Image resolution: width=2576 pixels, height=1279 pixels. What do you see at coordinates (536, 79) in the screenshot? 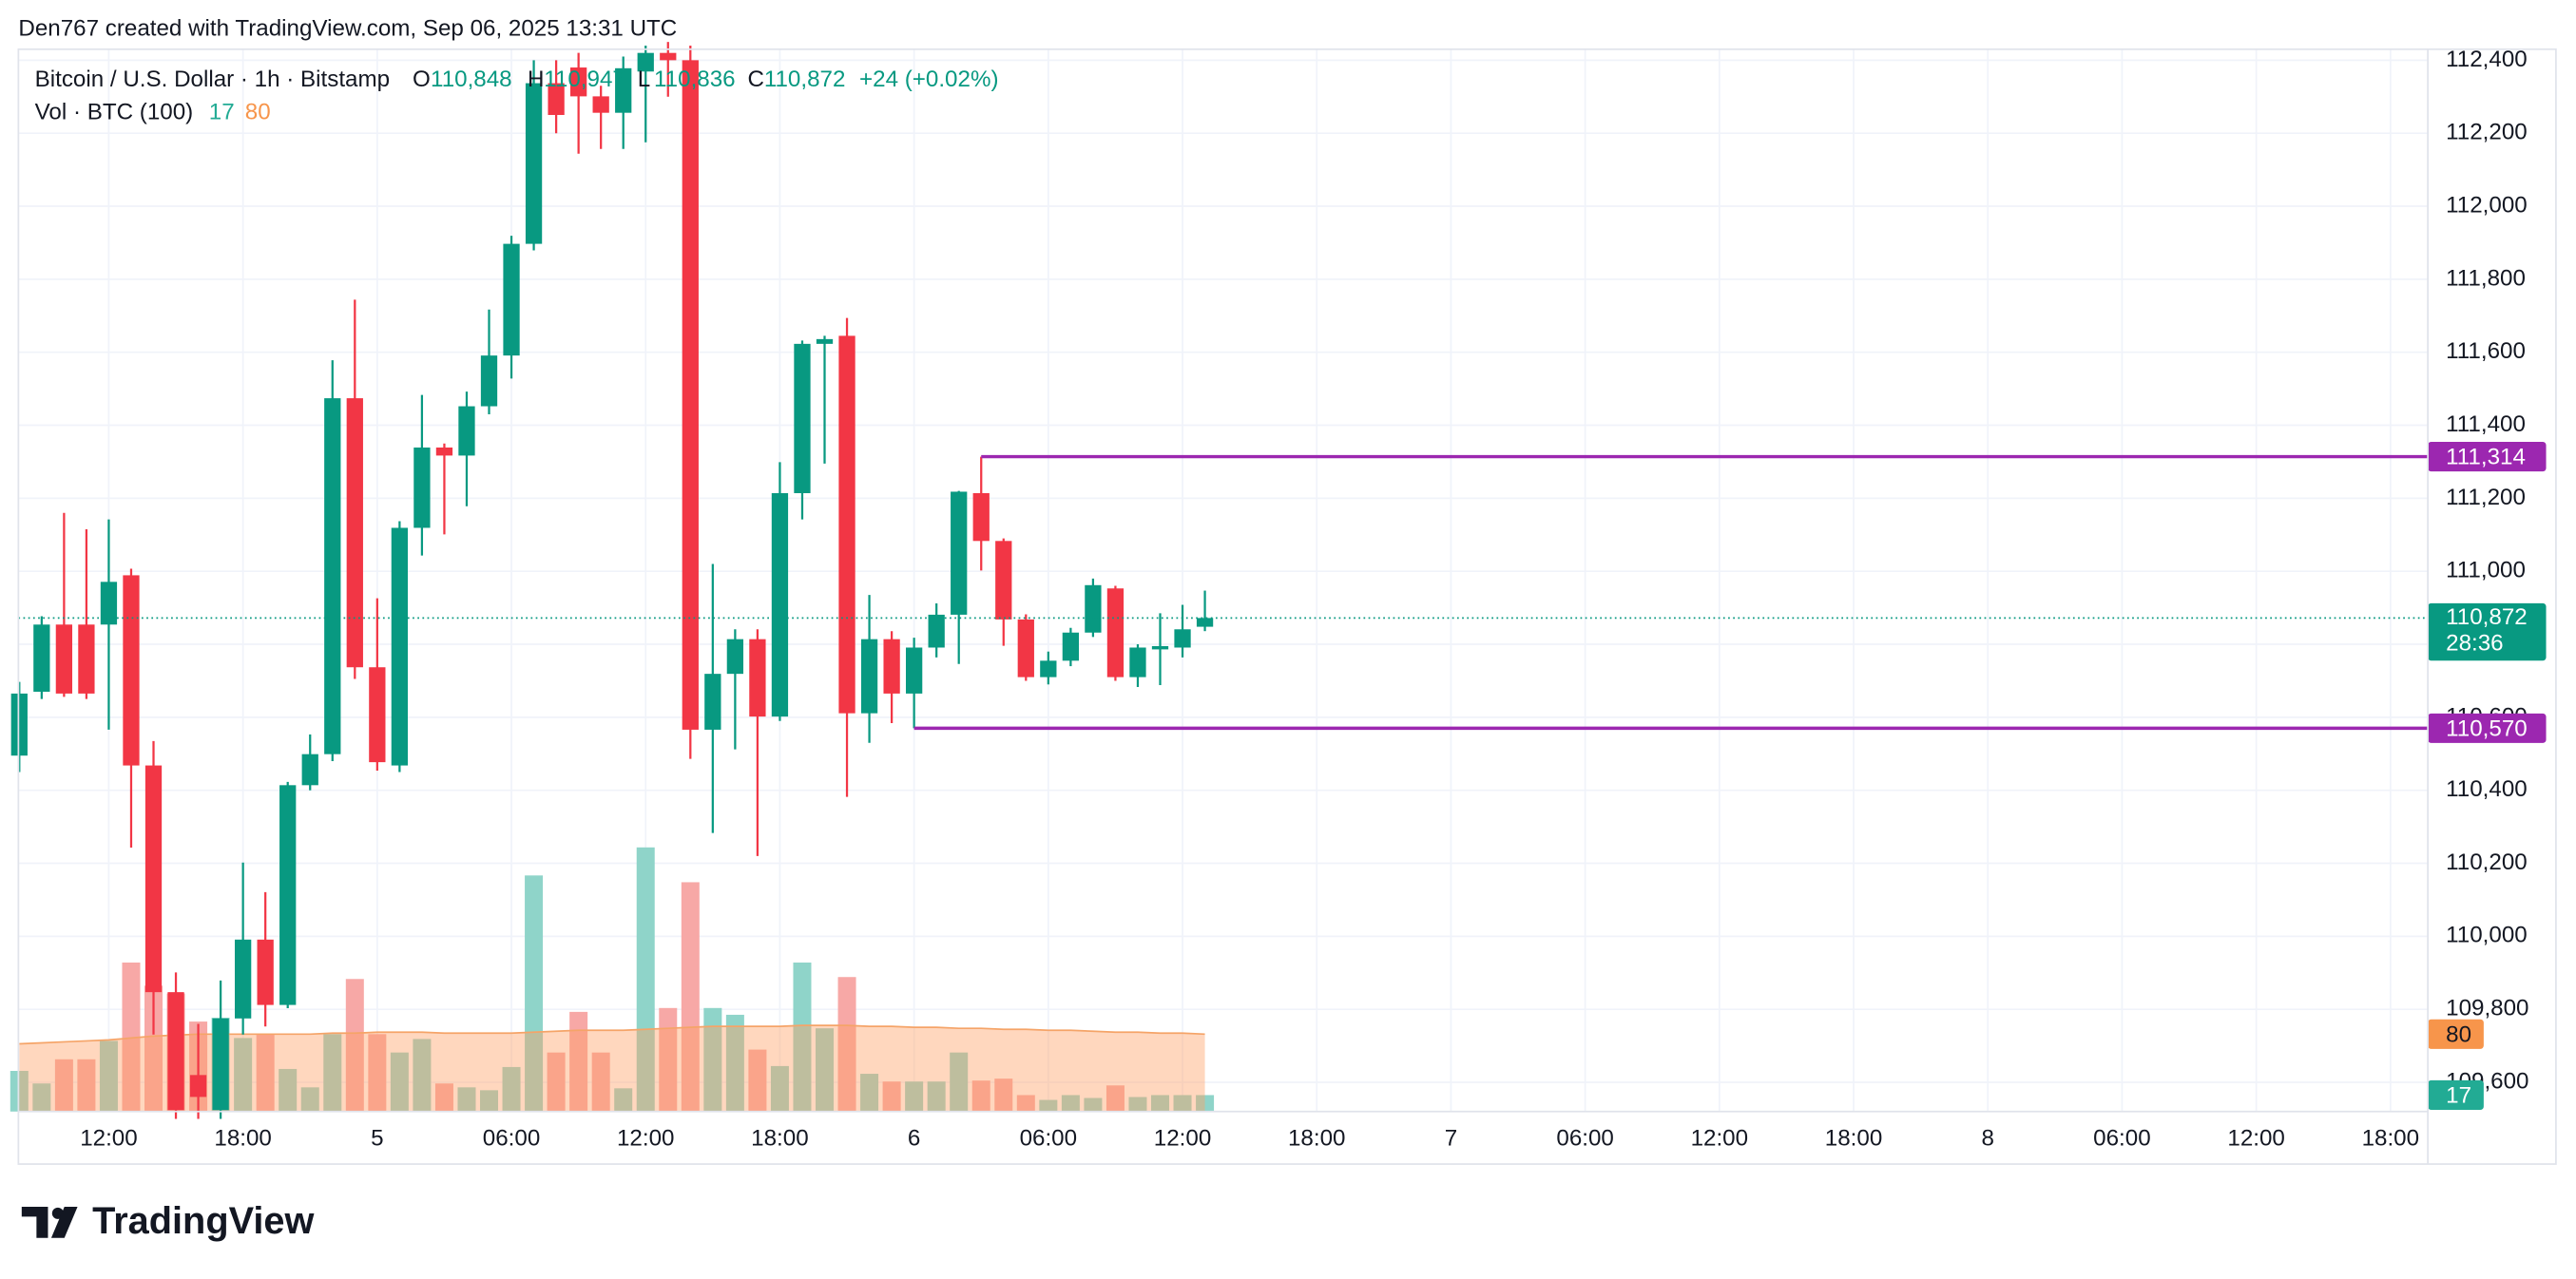
I see `ohlc-letter: H` at bounding box center [536, 79].